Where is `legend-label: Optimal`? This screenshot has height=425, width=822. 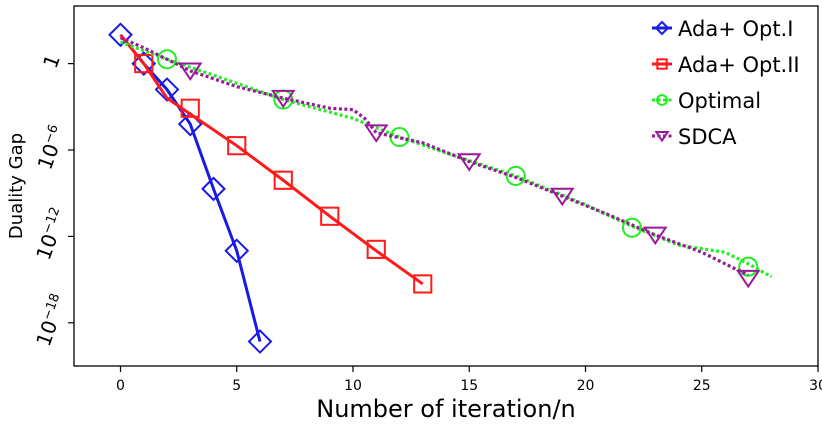
legend-label: Optimal is located at coordinates (719, 101).